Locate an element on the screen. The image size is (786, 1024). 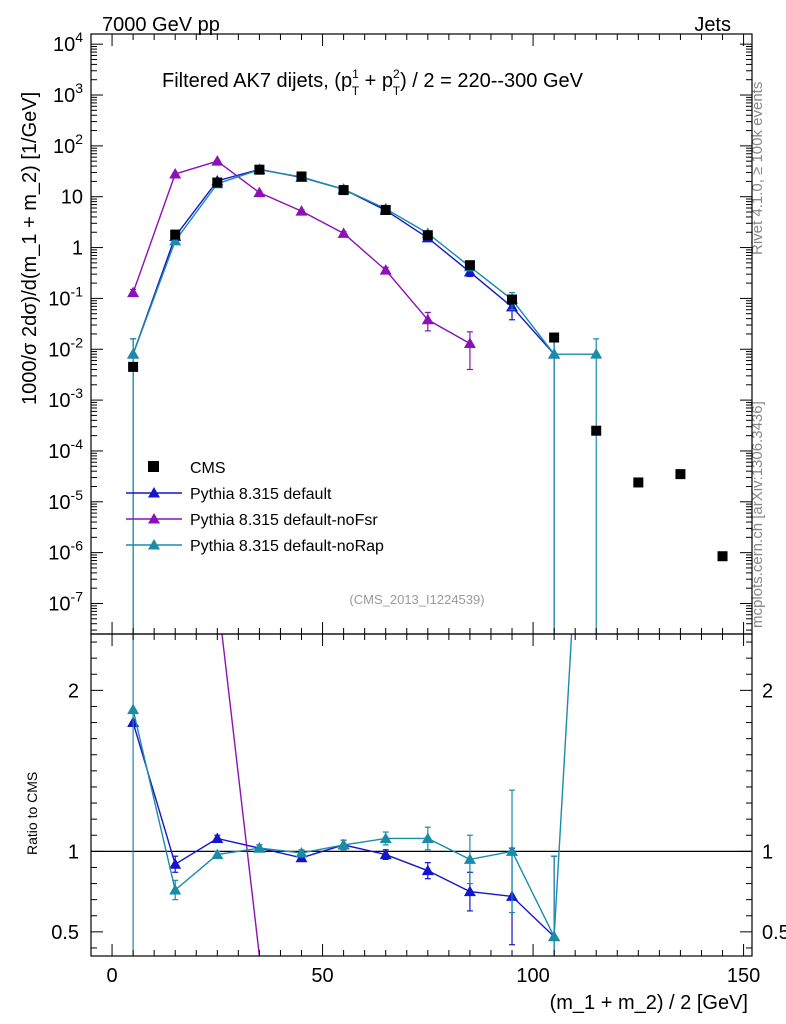
energy-label: 7000 GeV pp is located at coordinates (161, 25).